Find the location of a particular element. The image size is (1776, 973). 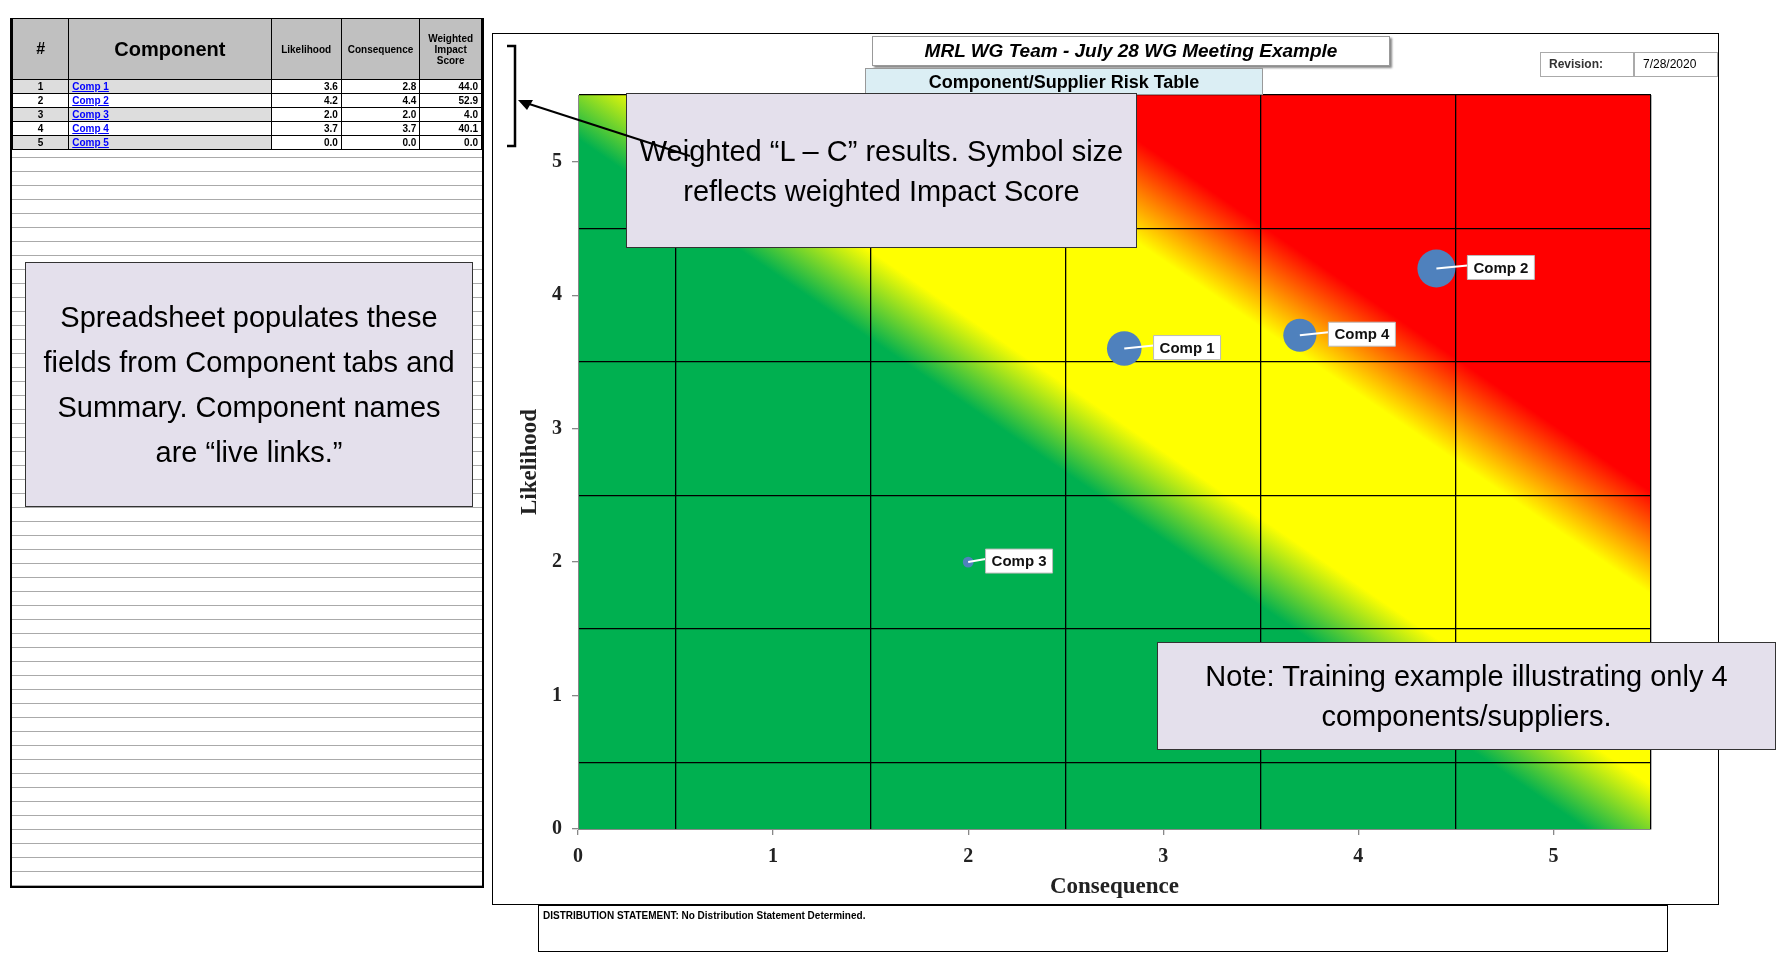

text: 7/28/2020 is located at coordinates (1676, 64).